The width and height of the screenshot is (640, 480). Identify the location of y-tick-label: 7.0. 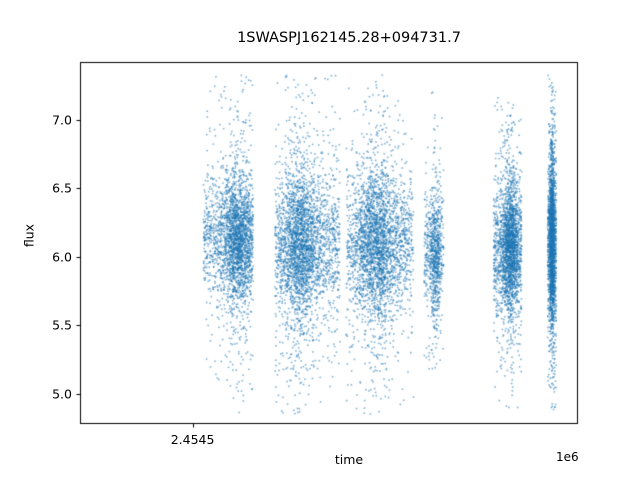
(62, 120).